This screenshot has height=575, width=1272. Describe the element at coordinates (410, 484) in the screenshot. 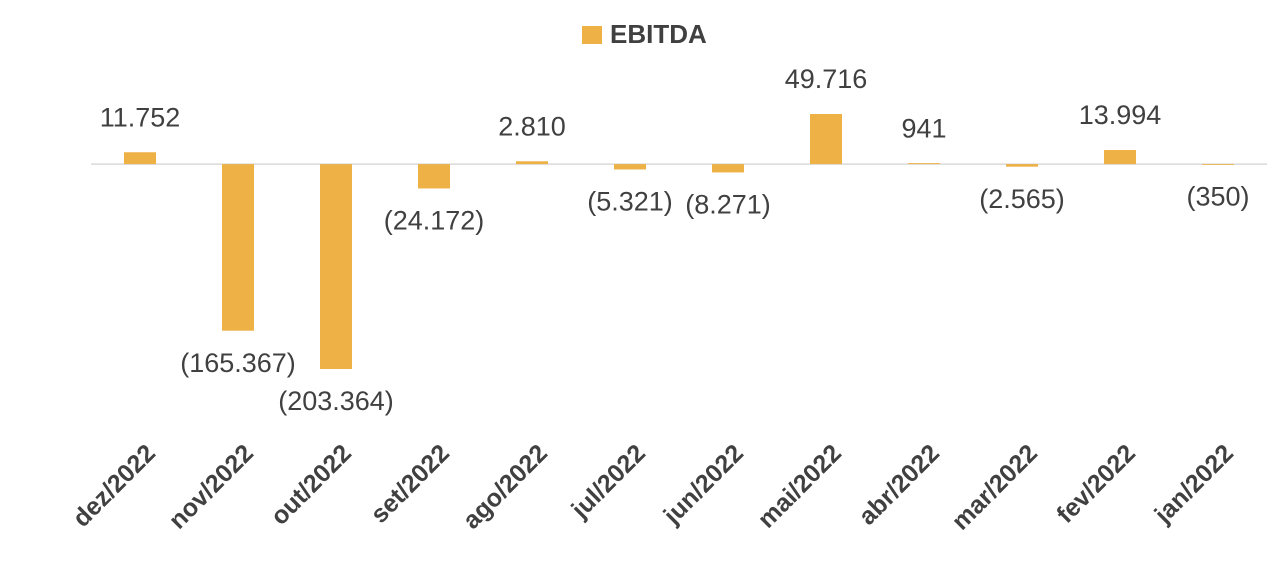

I see `x-tick-label: set/2022` at that location.